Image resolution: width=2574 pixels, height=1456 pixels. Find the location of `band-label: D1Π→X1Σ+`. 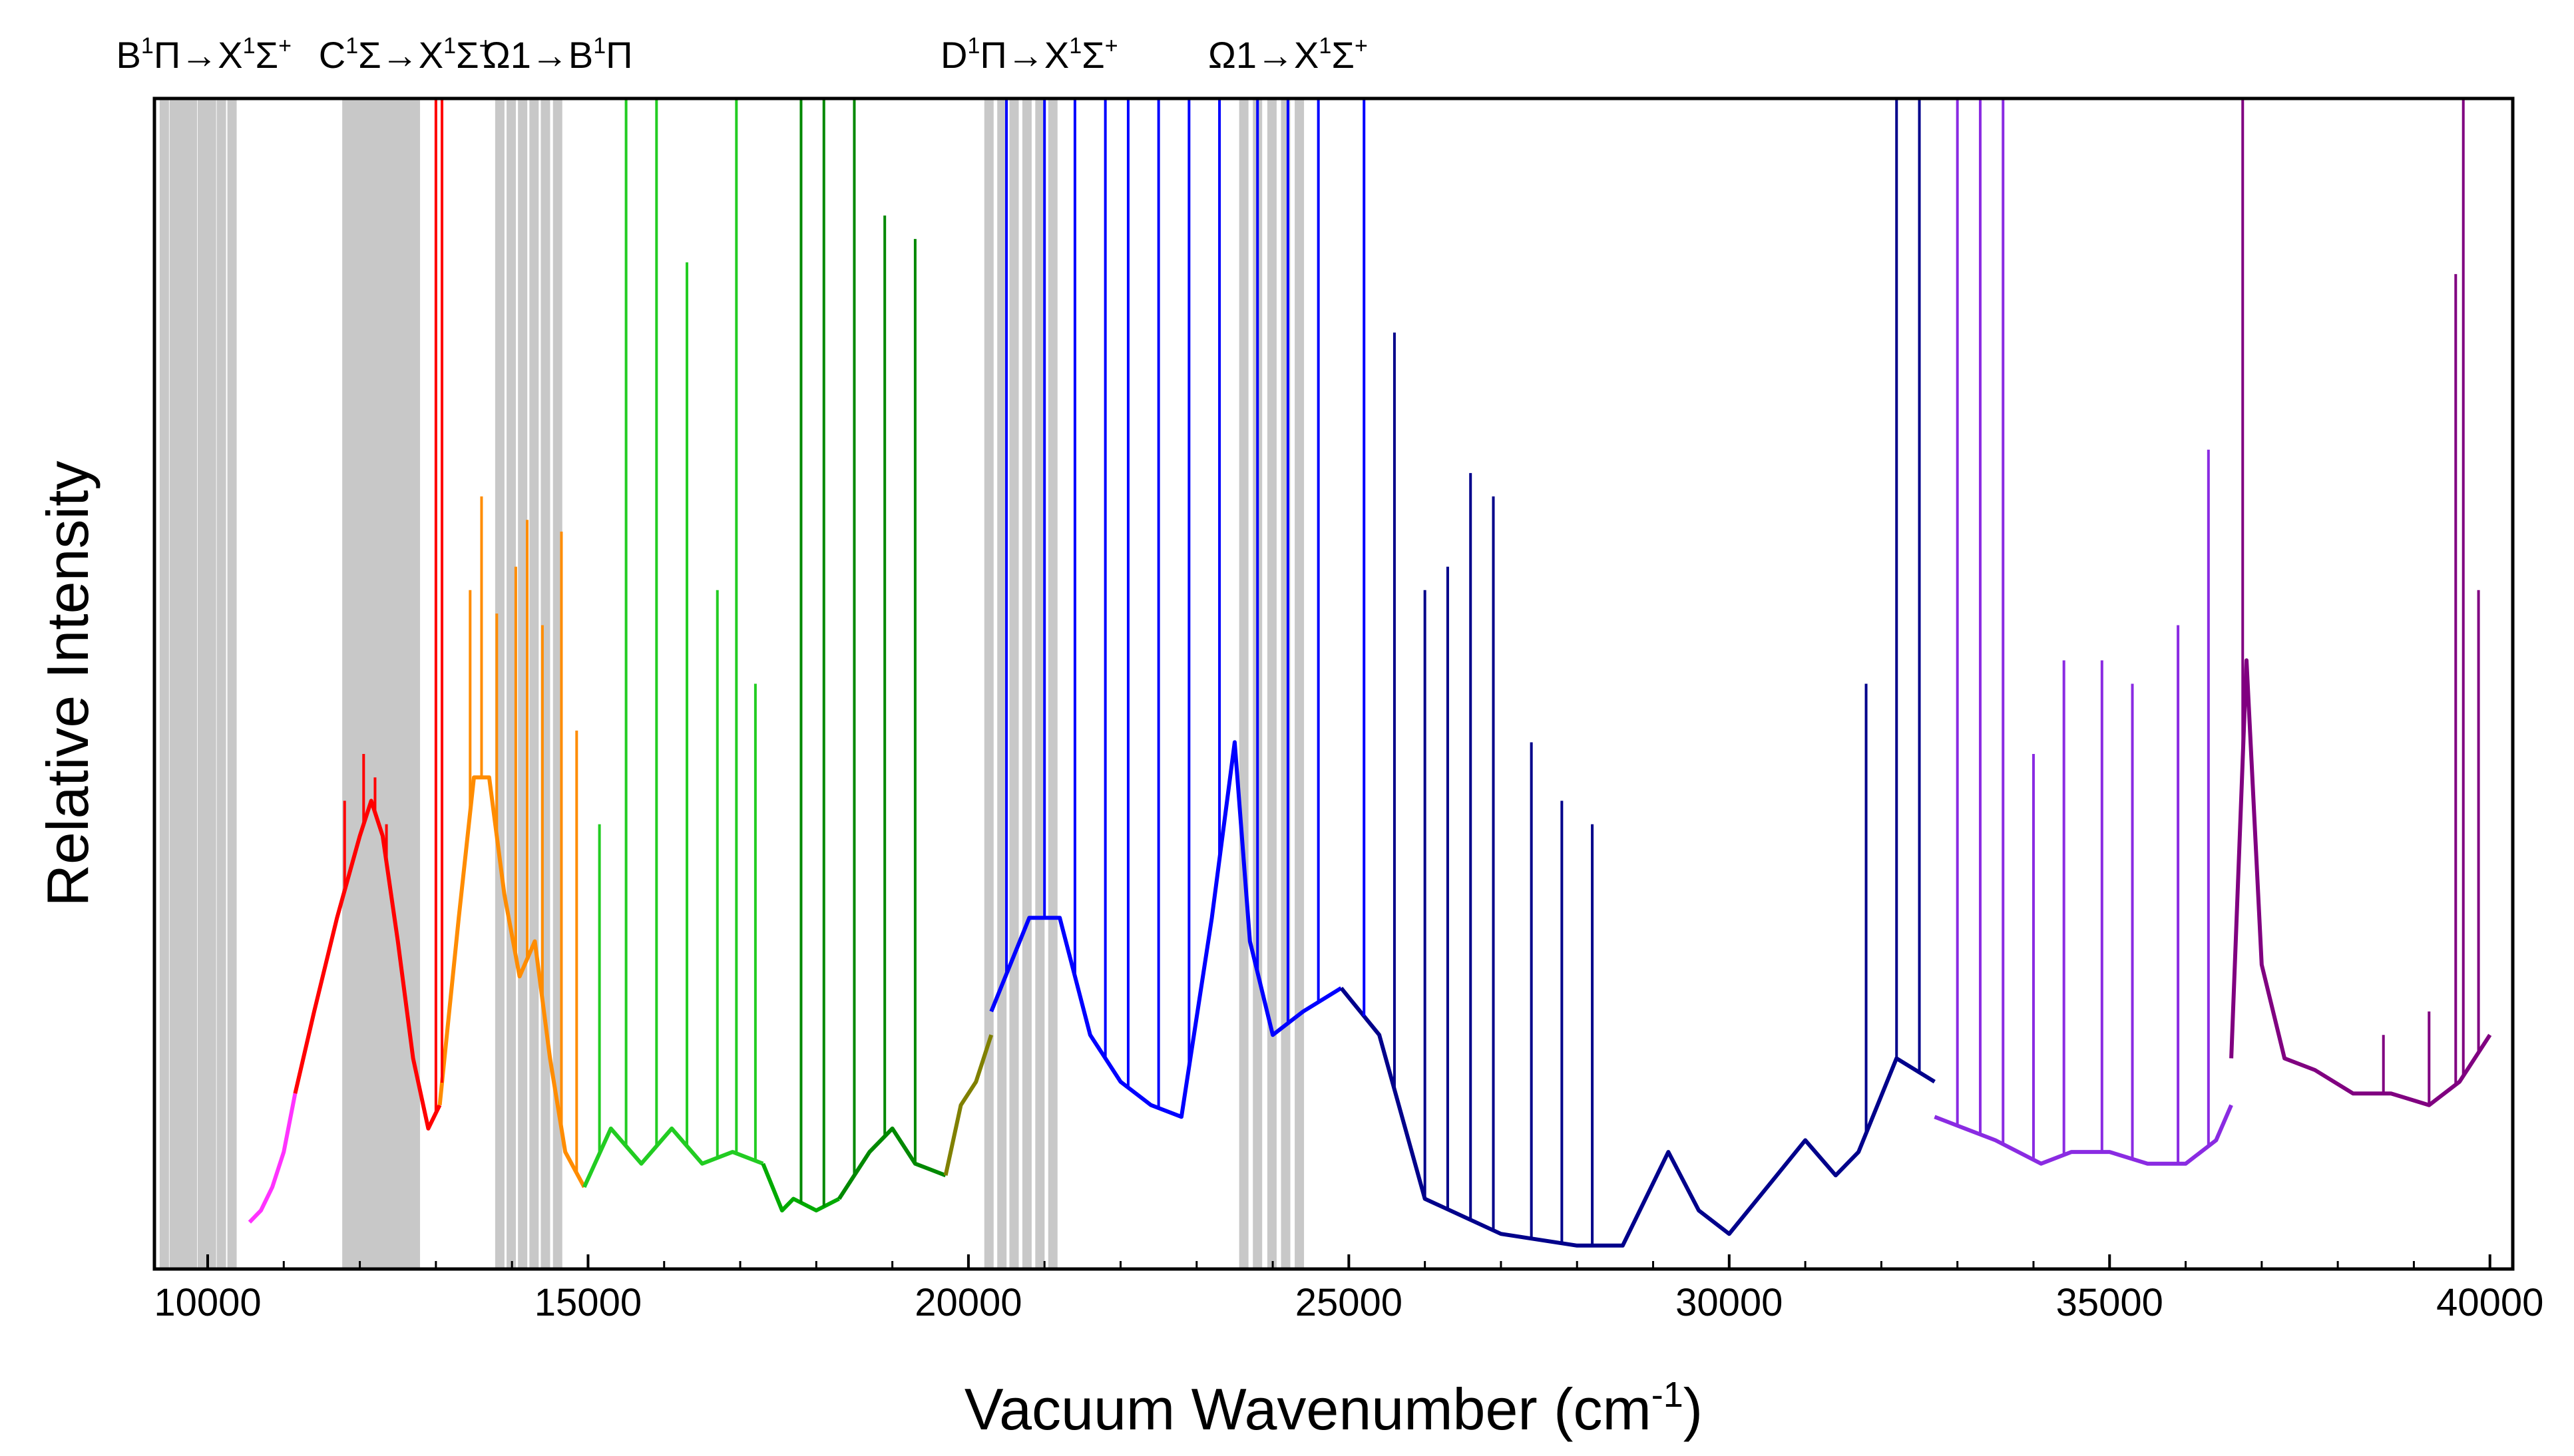

band-label: D1Π→X1Σ+ is located at coordinates (1029, 54).